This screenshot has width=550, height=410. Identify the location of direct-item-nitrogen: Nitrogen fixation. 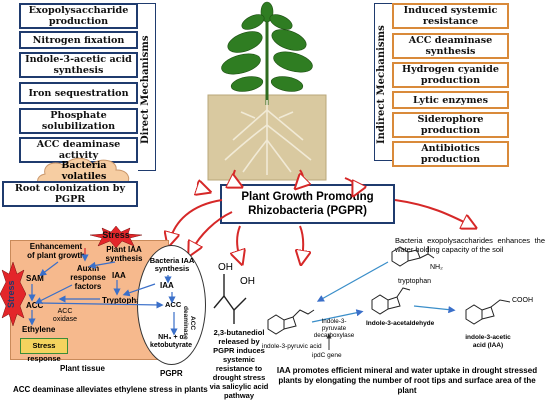
(78, 40).